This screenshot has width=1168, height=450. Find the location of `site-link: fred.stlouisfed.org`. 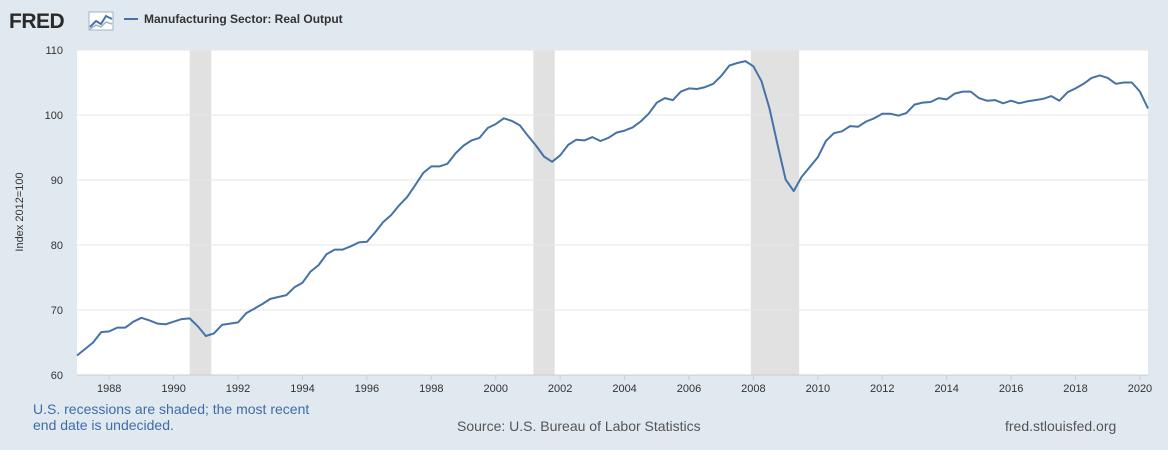

site-link: fred.stlouisfed.org is located at coordinates (1061, 426).